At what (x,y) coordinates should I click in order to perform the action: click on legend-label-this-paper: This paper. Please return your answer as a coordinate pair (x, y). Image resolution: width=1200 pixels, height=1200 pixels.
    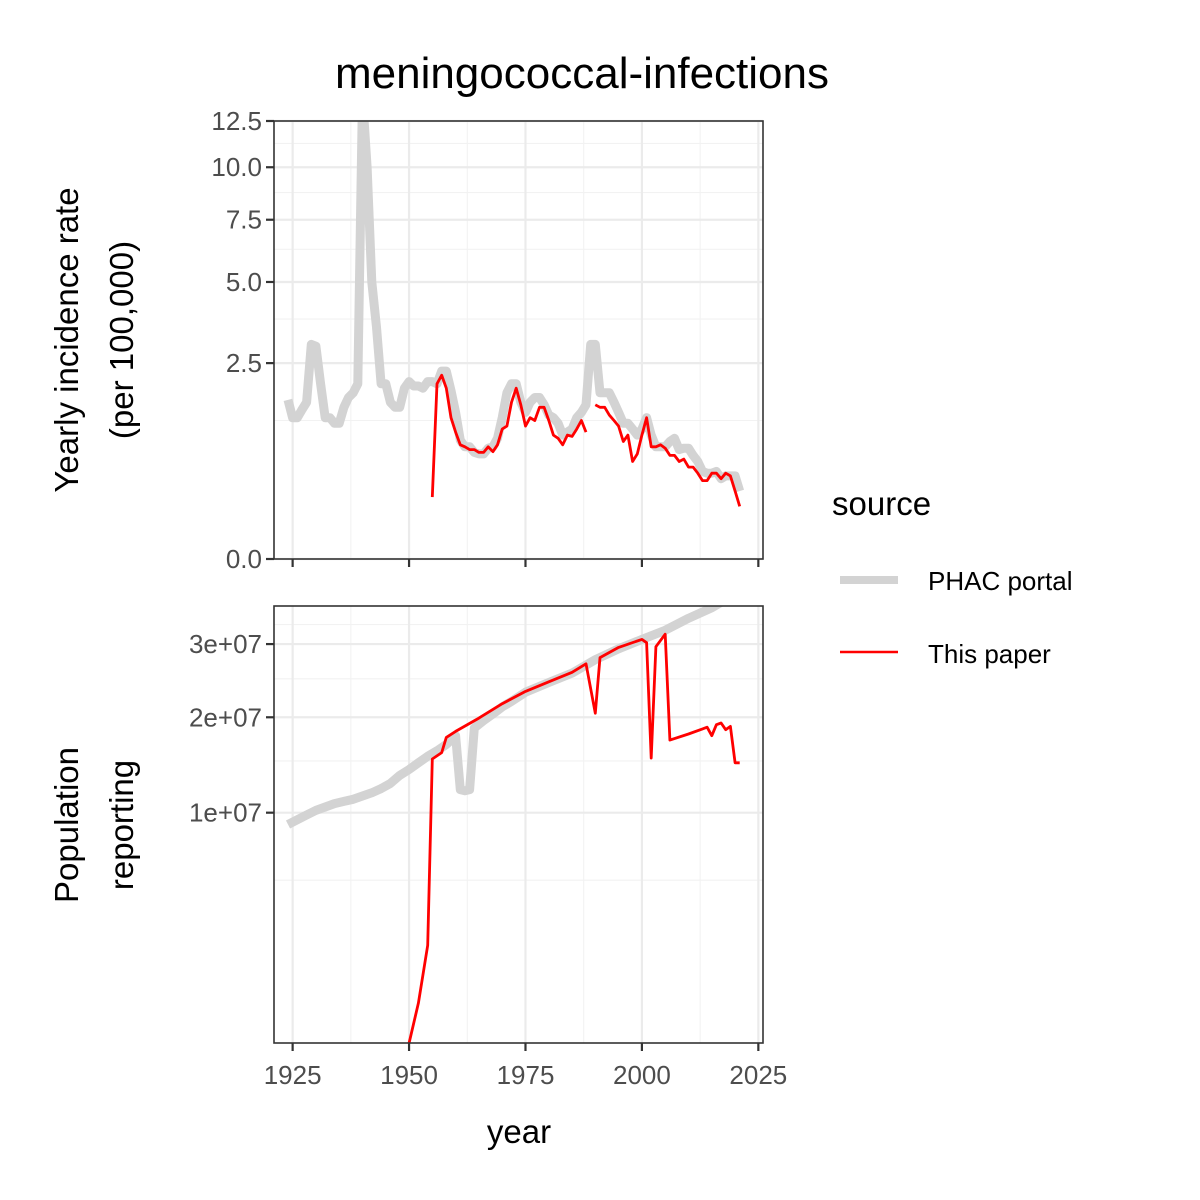
    Looking at the image, I should click on (989, 654).